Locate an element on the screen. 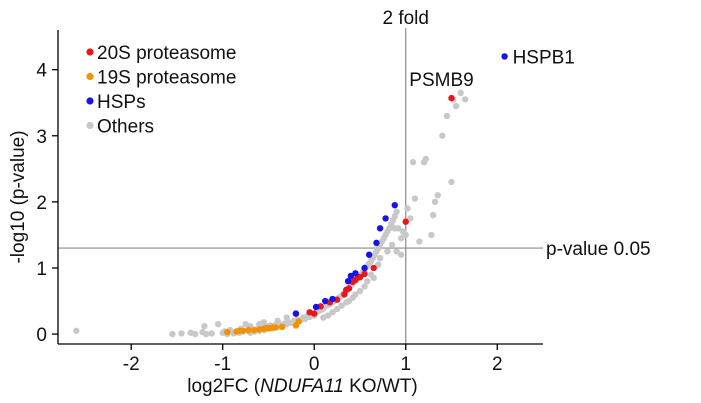 The image size is (701, 403). x-axis-title-part: KO/WT) is located at coordinates (381, 386).